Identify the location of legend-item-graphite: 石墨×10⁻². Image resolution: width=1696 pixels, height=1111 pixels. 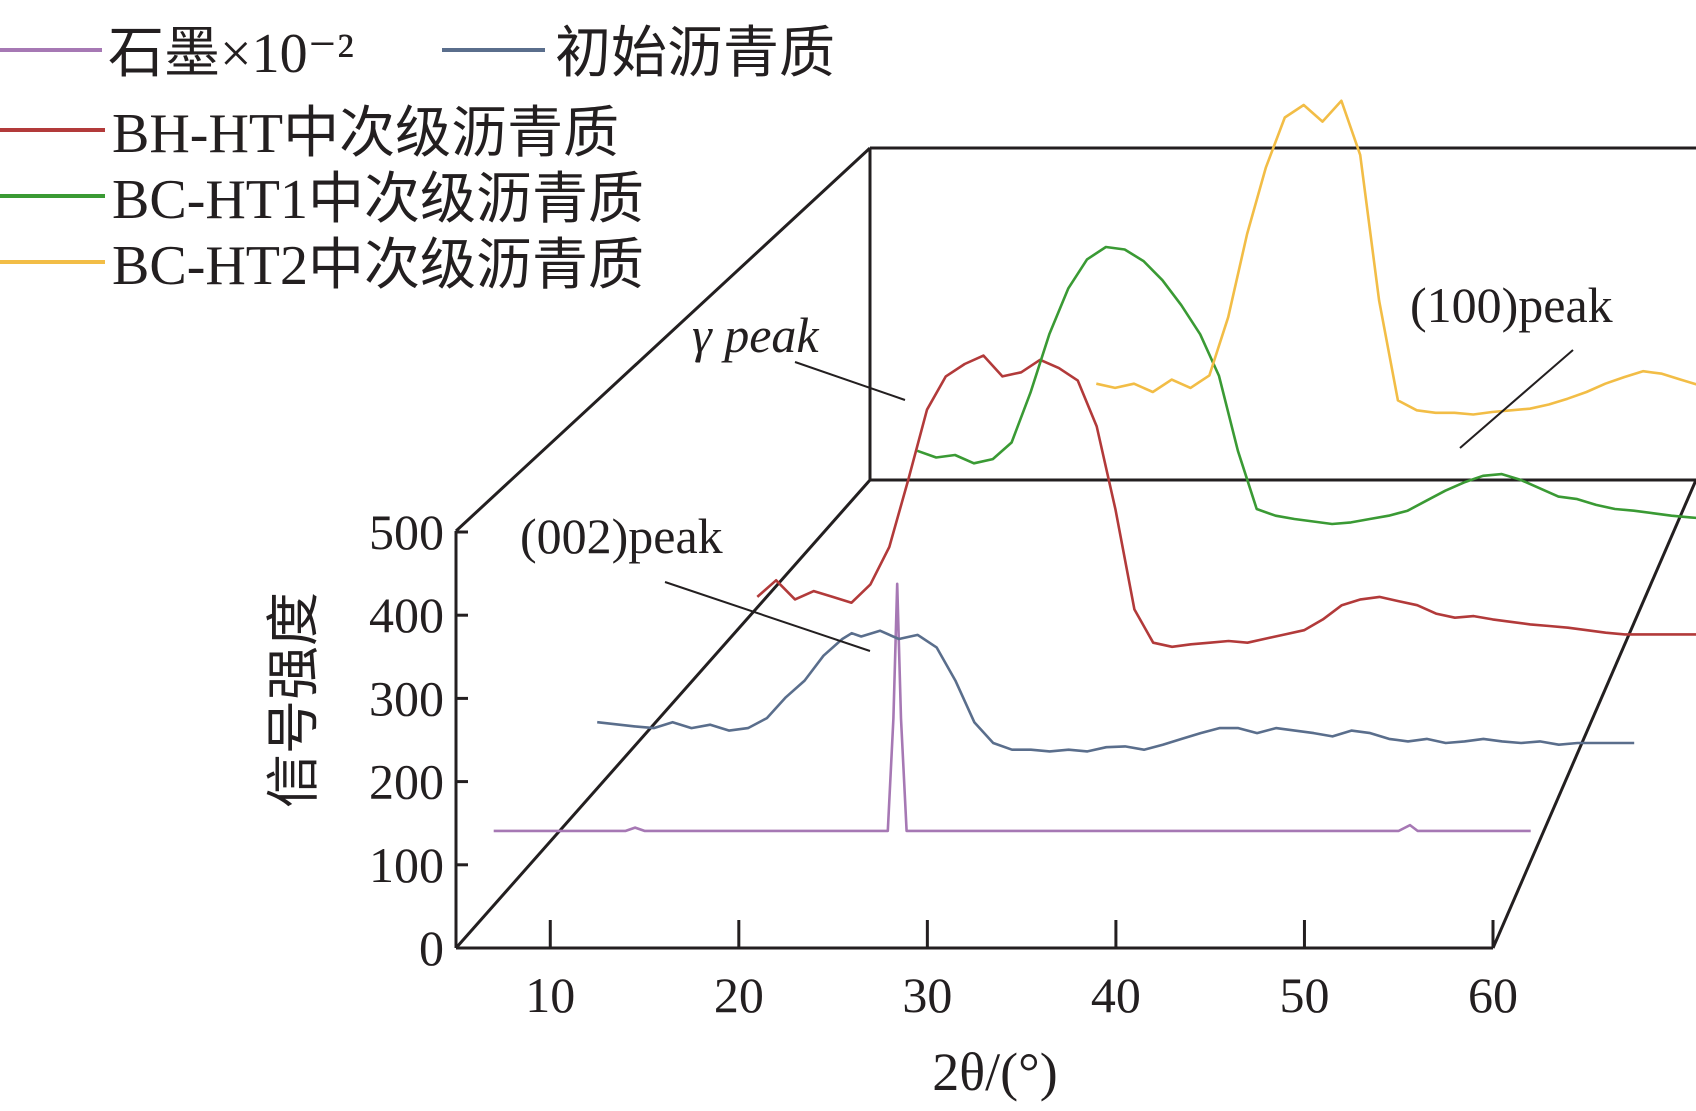
(177, 54).